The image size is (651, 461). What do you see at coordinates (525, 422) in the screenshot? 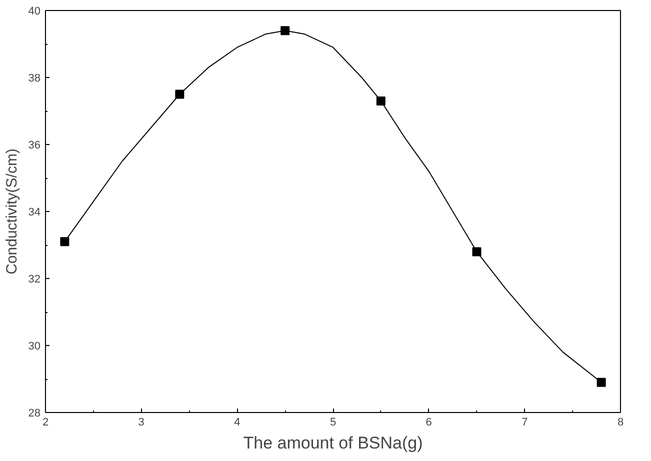
I see `x-tick-label: 7` at bounding box center [525, 422].